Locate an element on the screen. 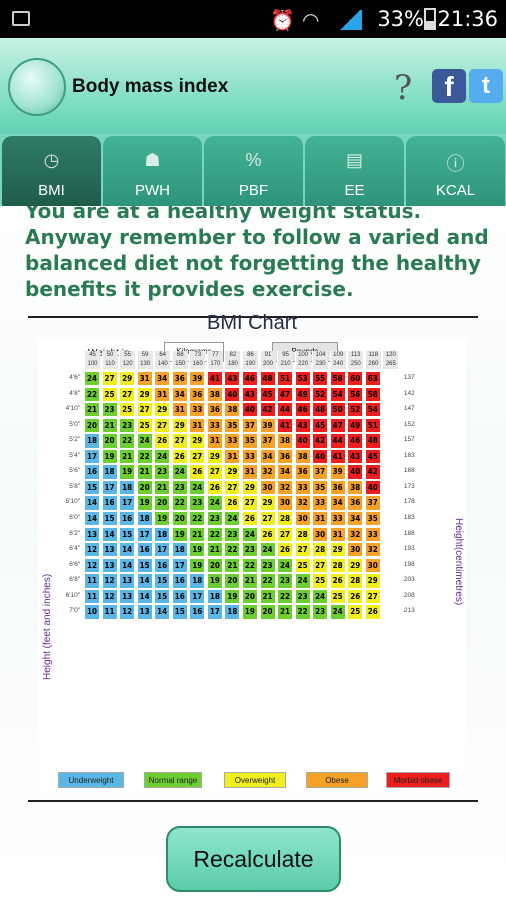  height-cm-label: 157 is located at coordinates (409, 440).